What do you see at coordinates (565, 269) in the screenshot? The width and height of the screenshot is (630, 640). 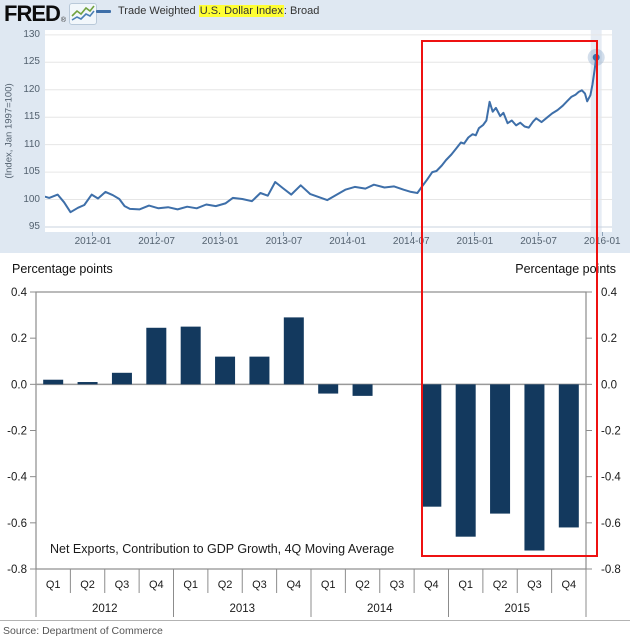 I see `right-axis-title: Percentage points` at bounding box center [565, 269].